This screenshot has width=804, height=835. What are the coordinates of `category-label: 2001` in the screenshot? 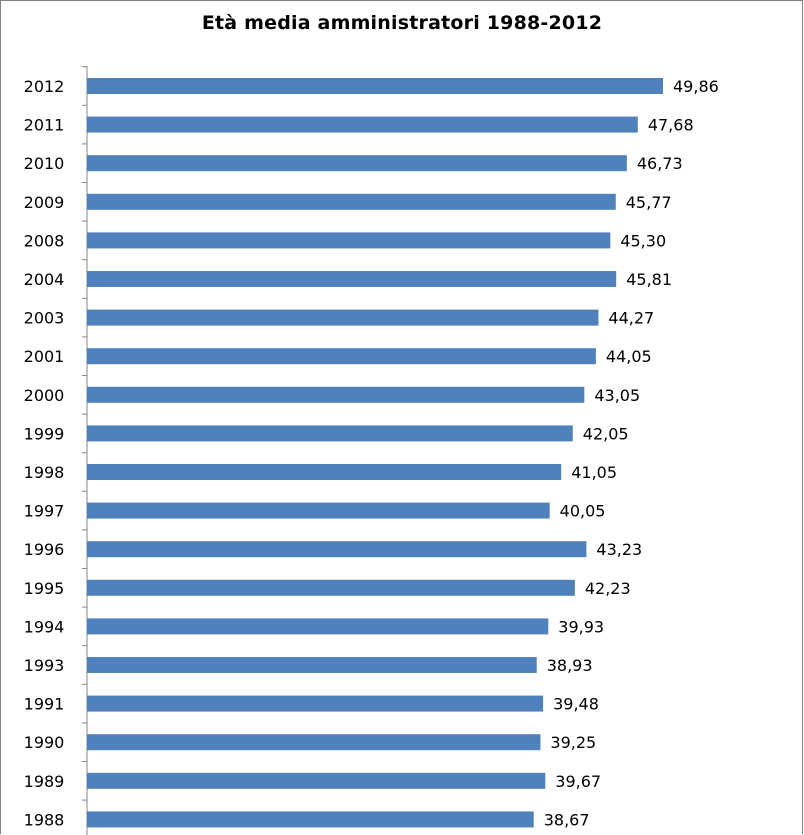 It's located at (44, 356).